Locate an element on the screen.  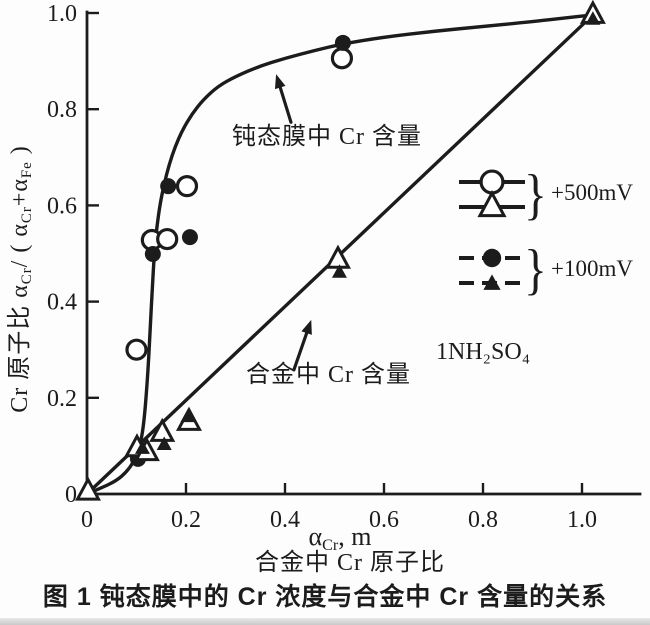
scan-edge-band is located at coordinates (325, 621).